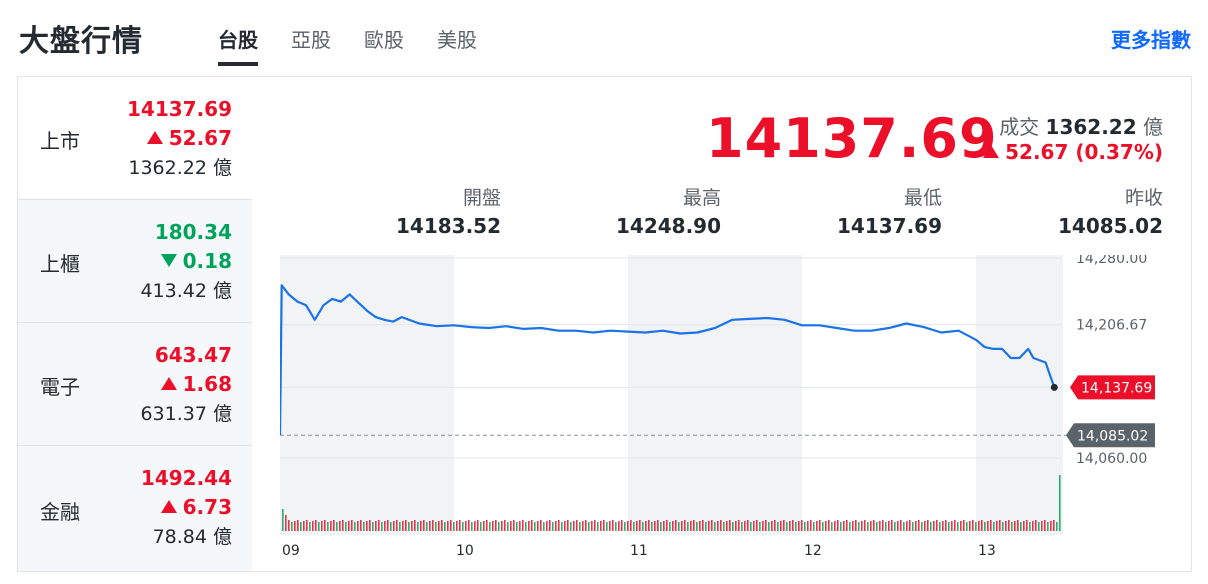  Describe the element at coordinates (311, 40) in the screenshot. I see `tab-asia: 亞股` at that location.